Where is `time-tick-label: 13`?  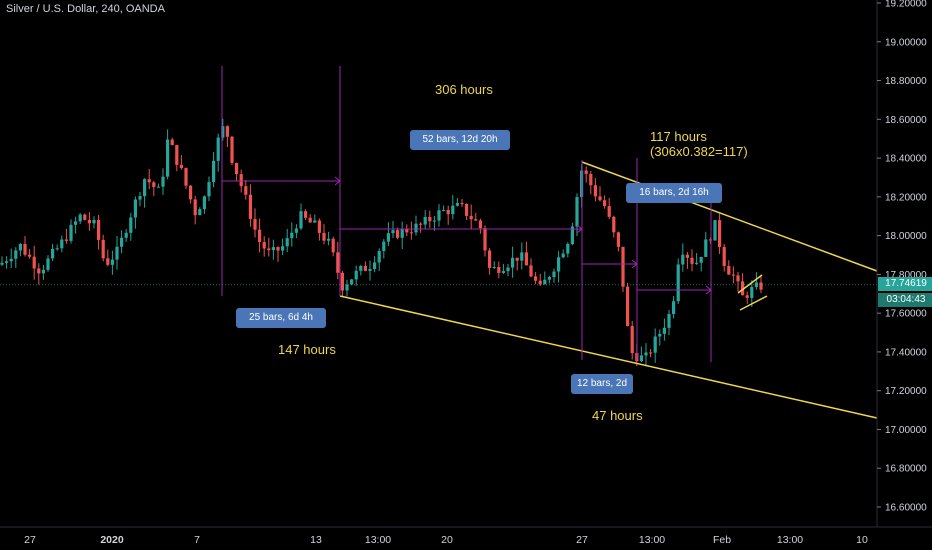
time-tick-label: 13 is located at coordinates (316, 540).